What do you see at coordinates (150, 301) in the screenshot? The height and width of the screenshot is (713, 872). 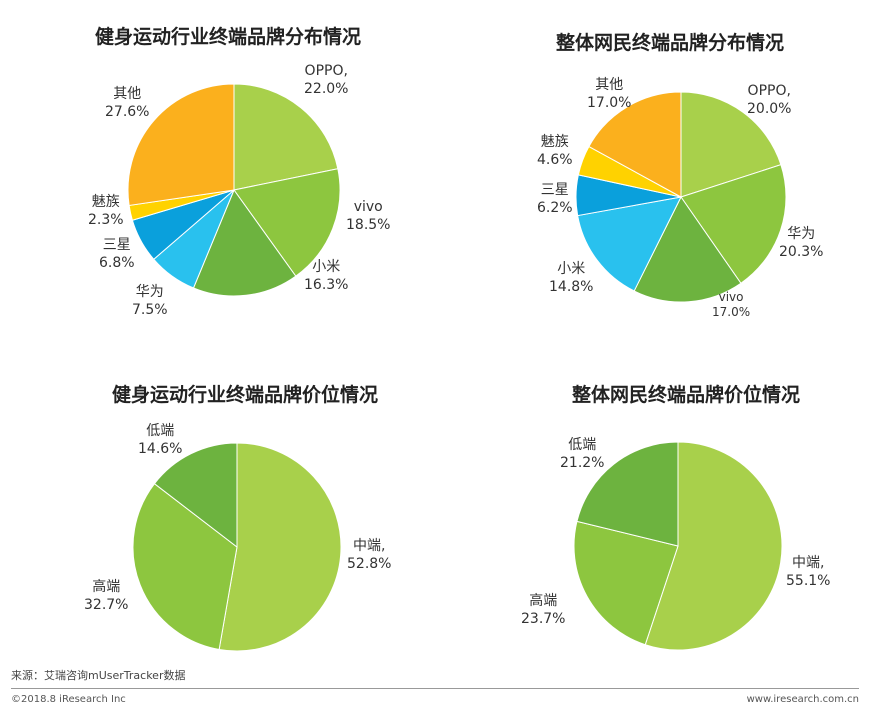 I see `label-fitness-huawei: 华为 7.5%` at bounding box center [150, 301].